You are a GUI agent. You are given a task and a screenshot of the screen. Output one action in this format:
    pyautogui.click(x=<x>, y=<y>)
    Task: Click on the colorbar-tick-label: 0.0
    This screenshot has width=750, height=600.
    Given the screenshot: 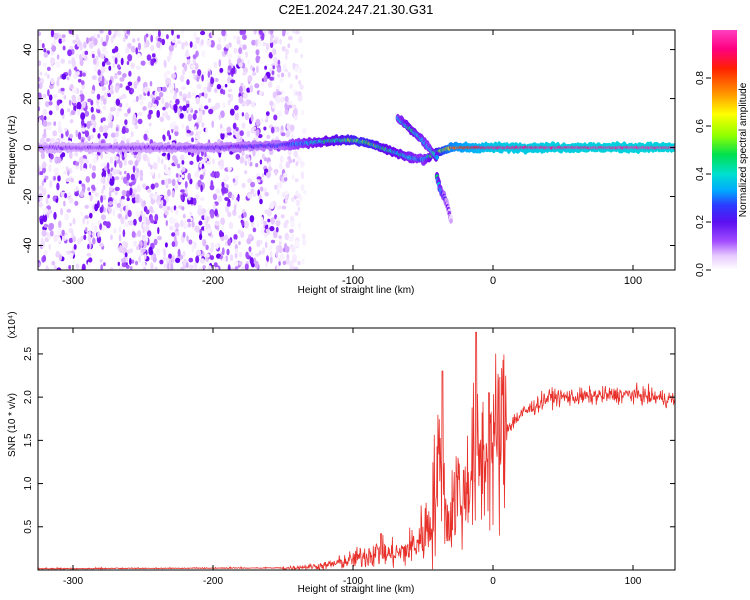 What is the action you would take?
    pyautogui.click(x=700, y=270)
    